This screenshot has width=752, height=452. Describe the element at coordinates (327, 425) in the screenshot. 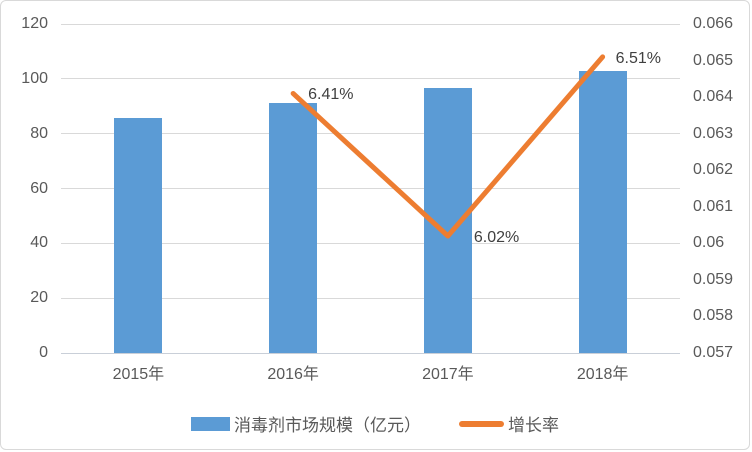

I see `legend-label-market-size: 消毒剂市场规模（亿元）` at that location.